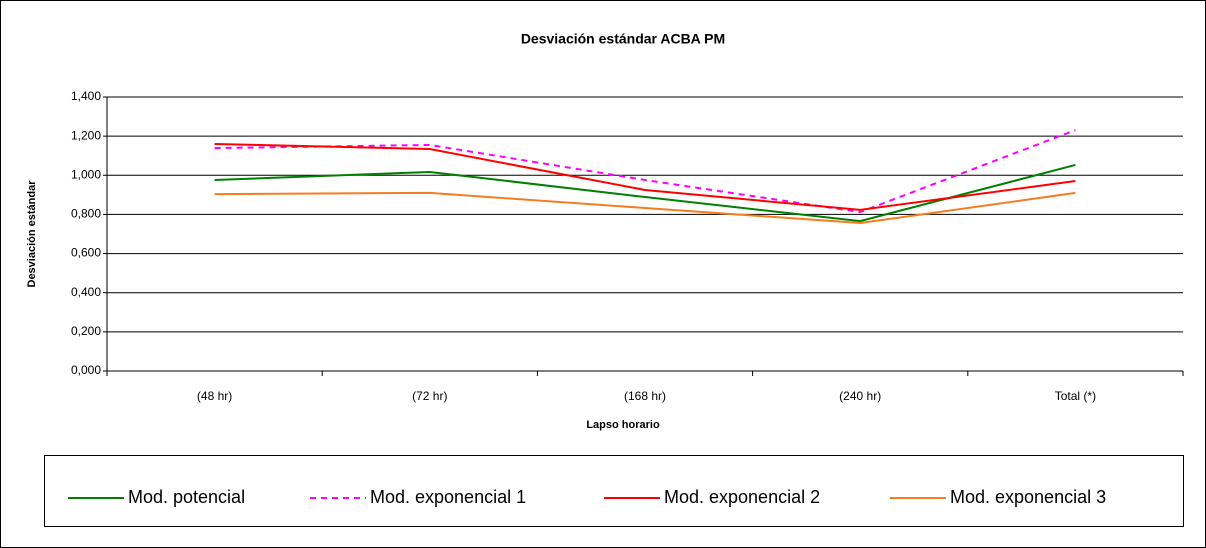 The height and width of the screenshot is (548, 1206). What do you see at coordinates (860, 396) in the screenshot?
I see `x-tick-label: (240 hr)` at bounding box center [860, 396].